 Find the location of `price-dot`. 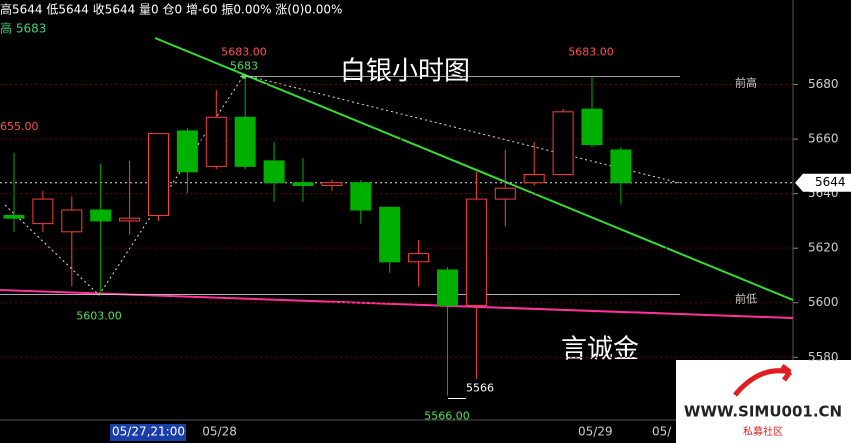

price-dot is located at coordinates (244, 76).